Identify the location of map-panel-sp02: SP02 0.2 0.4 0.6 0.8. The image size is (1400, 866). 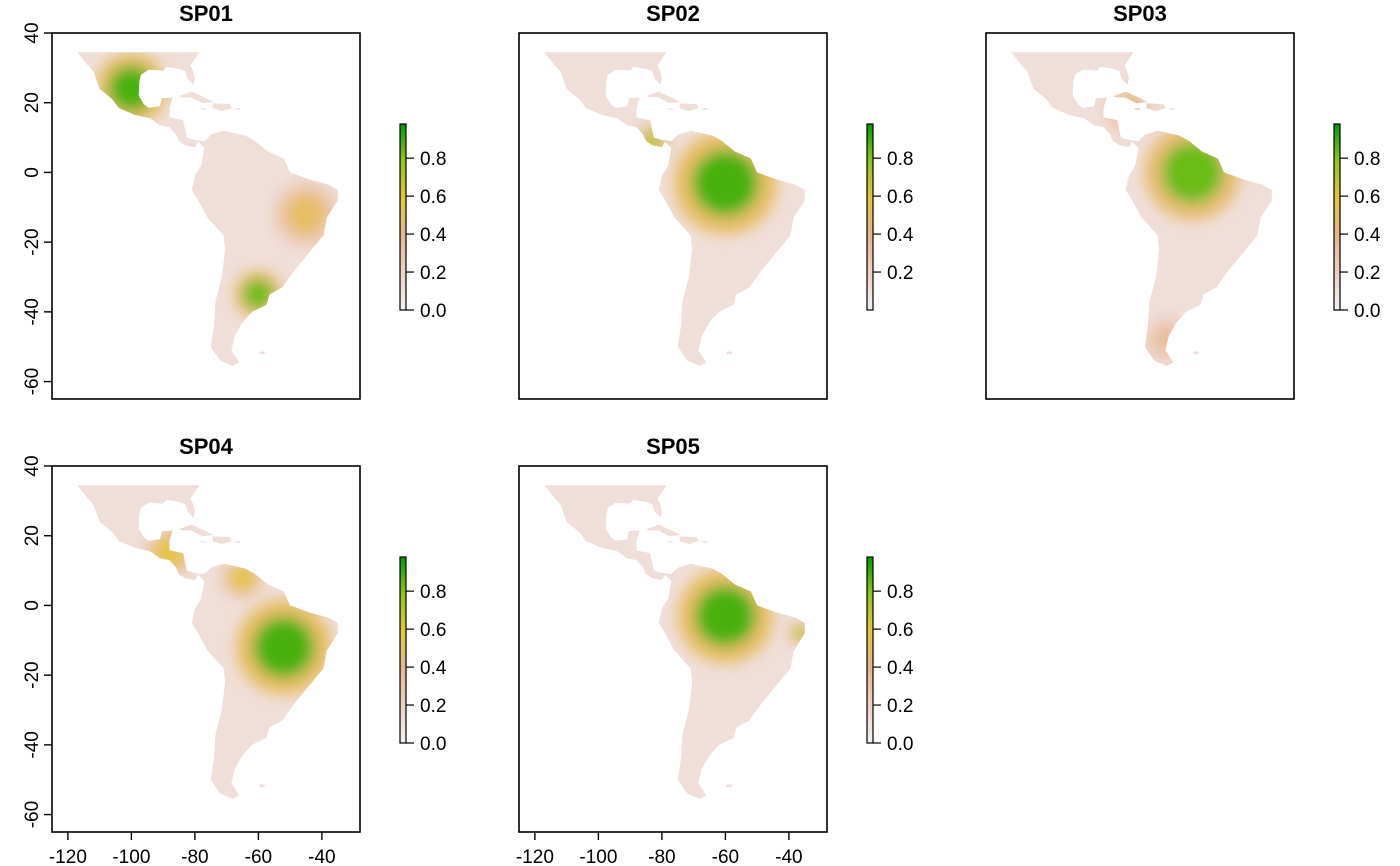
(716, 200).